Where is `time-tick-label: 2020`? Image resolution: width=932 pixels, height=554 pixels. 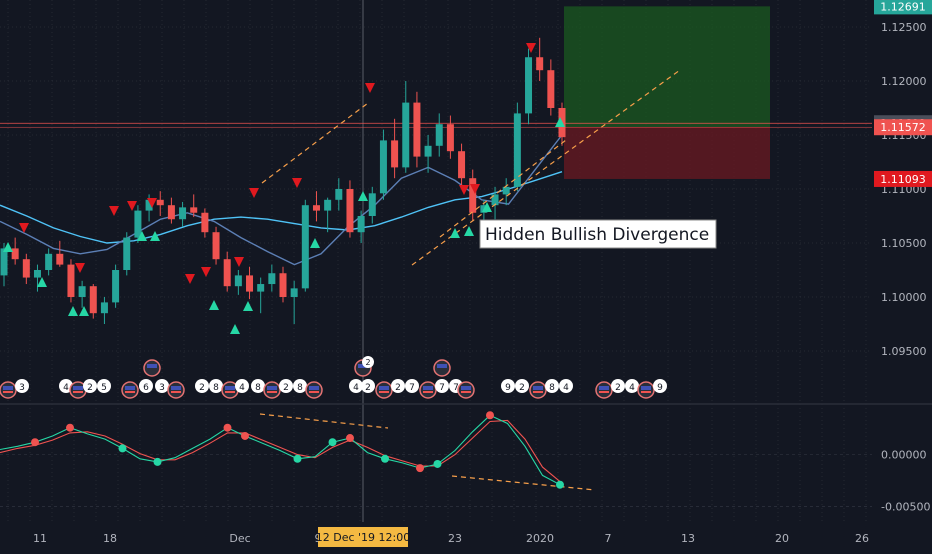 time-tick-label: 2020 is located at coordinates (540, 538).